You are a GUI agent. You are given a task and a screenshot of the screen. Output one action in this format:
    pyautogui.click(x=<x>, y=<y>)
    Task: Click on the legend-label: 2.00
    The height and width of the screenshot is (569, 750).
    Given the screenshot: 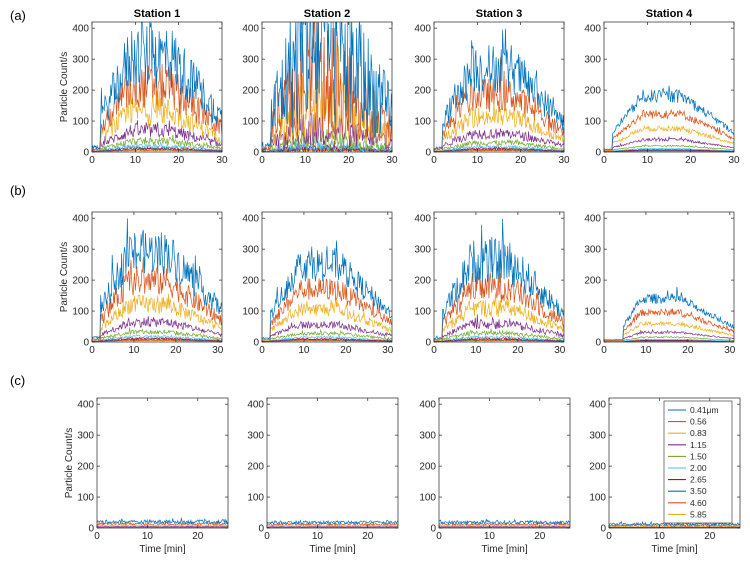 What is the action you would take?
    pyautogui.click(x=698, y=468)
    